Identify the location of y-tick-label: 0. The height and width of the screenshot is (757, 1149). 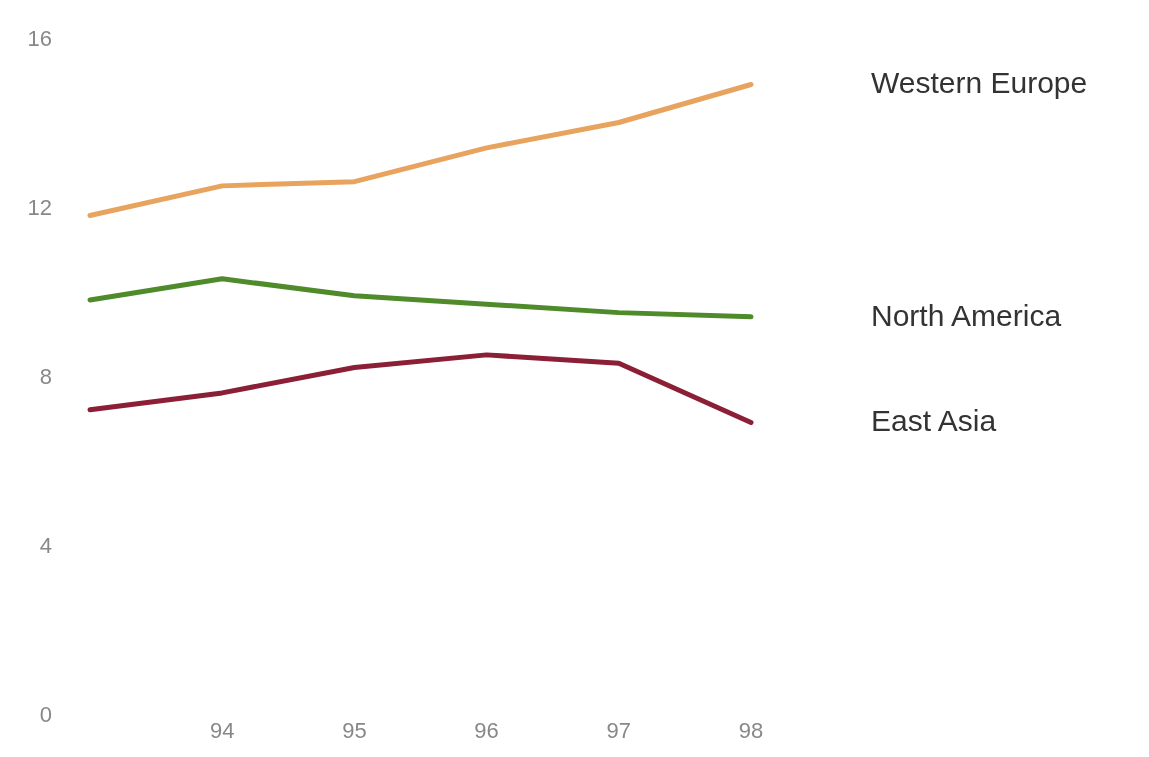
(45, 714).